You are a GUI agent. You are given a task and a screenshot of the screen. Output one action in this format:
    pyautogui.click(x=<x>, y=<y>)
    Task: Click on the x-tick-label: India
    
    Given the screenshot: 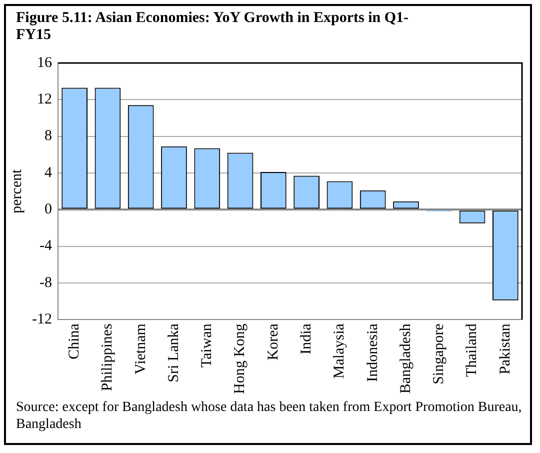 What is the action you would take?
    pyautogui.click(x=306, y=338)
    